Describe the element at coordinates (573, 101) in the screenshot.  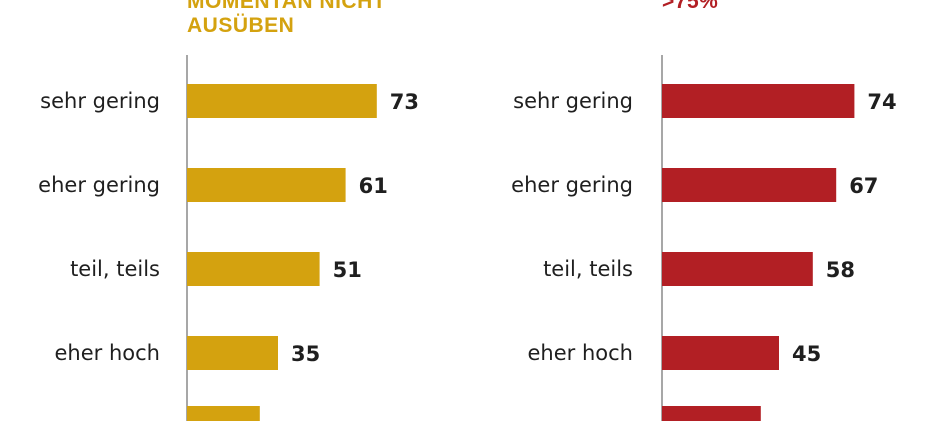
I see `category-label-right-1: sehr gering` at that location.